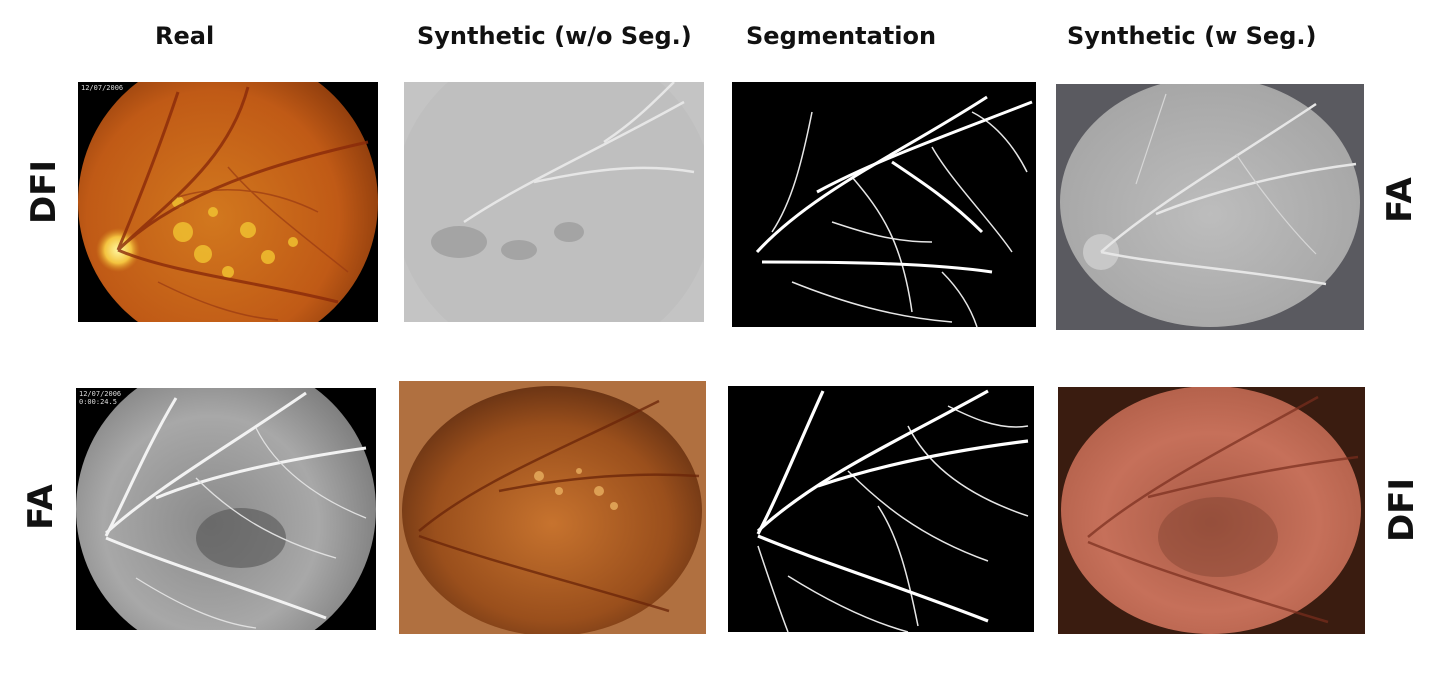 This screenshot has width=1435, height=699. I want to click on image-stamp: 12/07/2006, so click(102, 88).